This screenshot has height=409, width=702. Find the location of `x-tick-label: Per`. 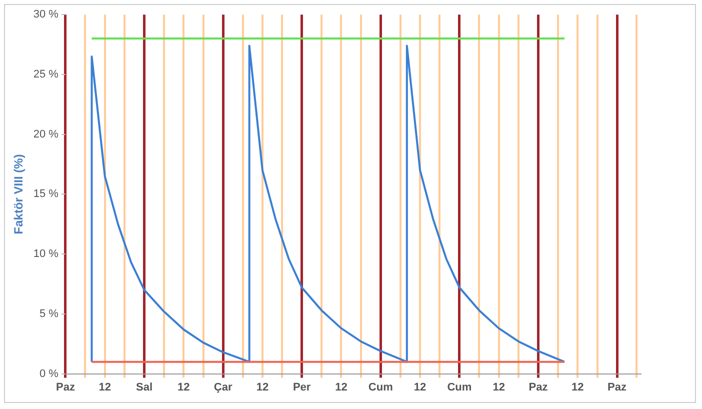

x-tick-label: Per is located at coordinates (302, 387).